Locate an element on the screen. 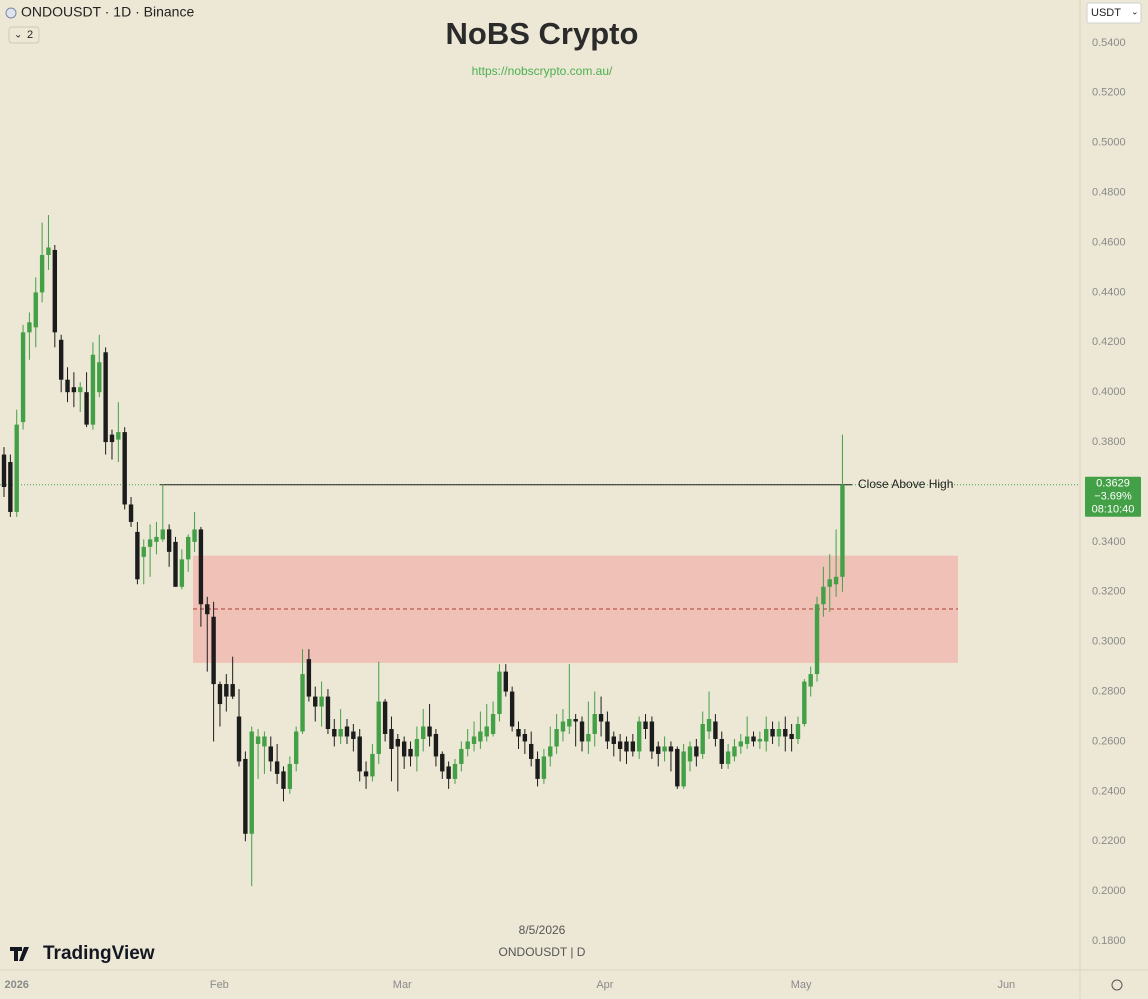 The image size is (1148, 999). y-tick-label: 0.3000 is located at coordinates (1109, 642).